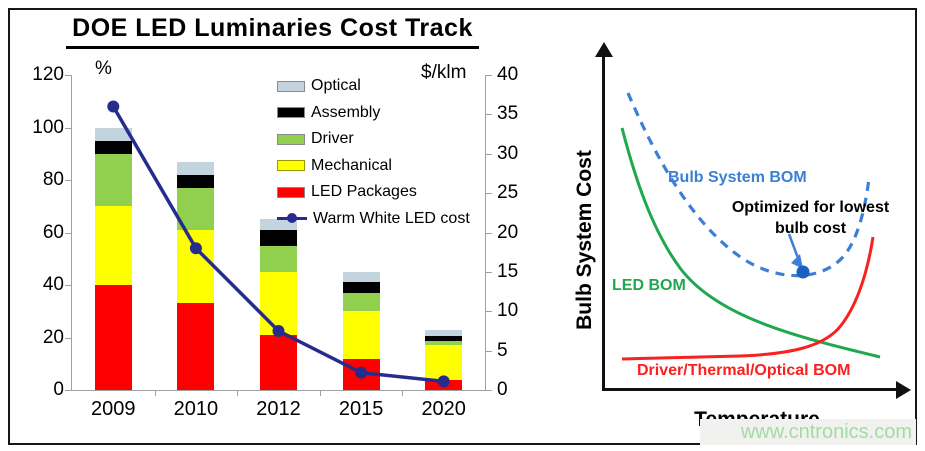 Image resolution: width=925 pixels, height=451 pixels. Describe the element at coordinates (391, 218) in the screenshot. I see `legend-item-label: Warm White LED cost` at that location.